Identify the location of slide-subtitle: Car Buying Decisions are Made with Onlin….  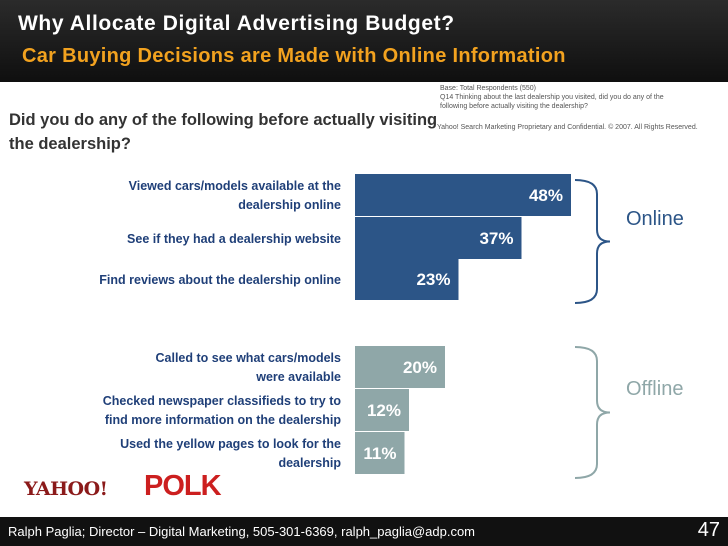
(294, 56).